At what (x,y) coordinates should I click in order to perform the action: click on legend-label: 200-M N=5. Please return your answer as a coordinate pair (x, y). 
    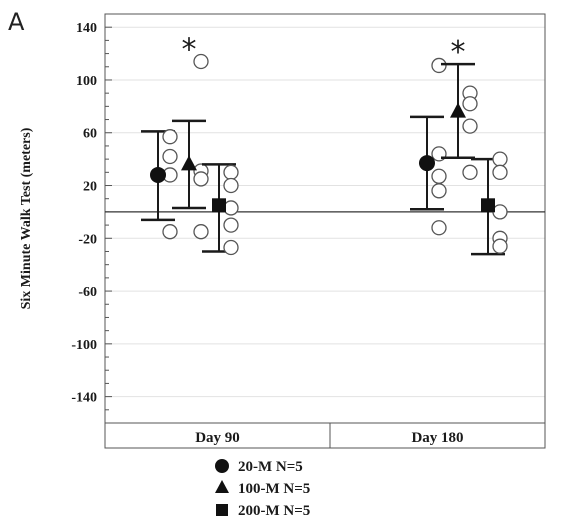
    Looking at the image, I should click on (274, 511).